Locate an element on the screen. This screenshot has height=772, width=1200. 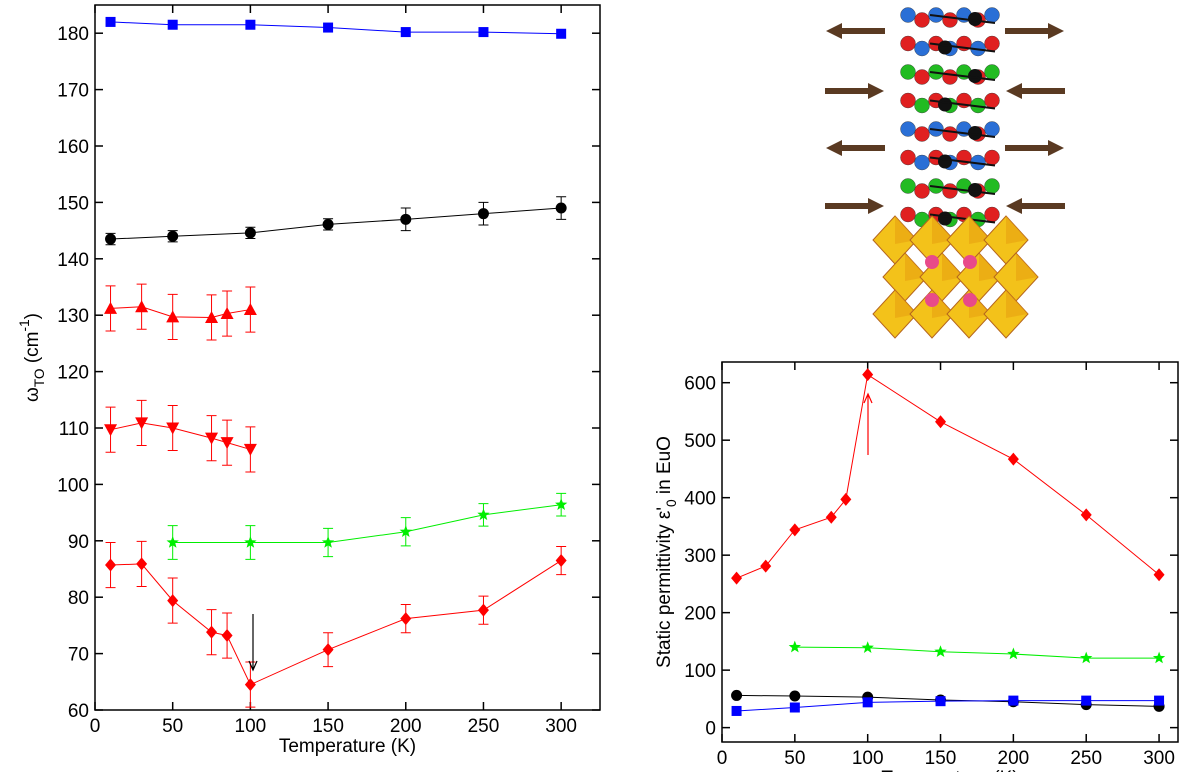
substrate-octahedra is located at coordinates (955, 277).